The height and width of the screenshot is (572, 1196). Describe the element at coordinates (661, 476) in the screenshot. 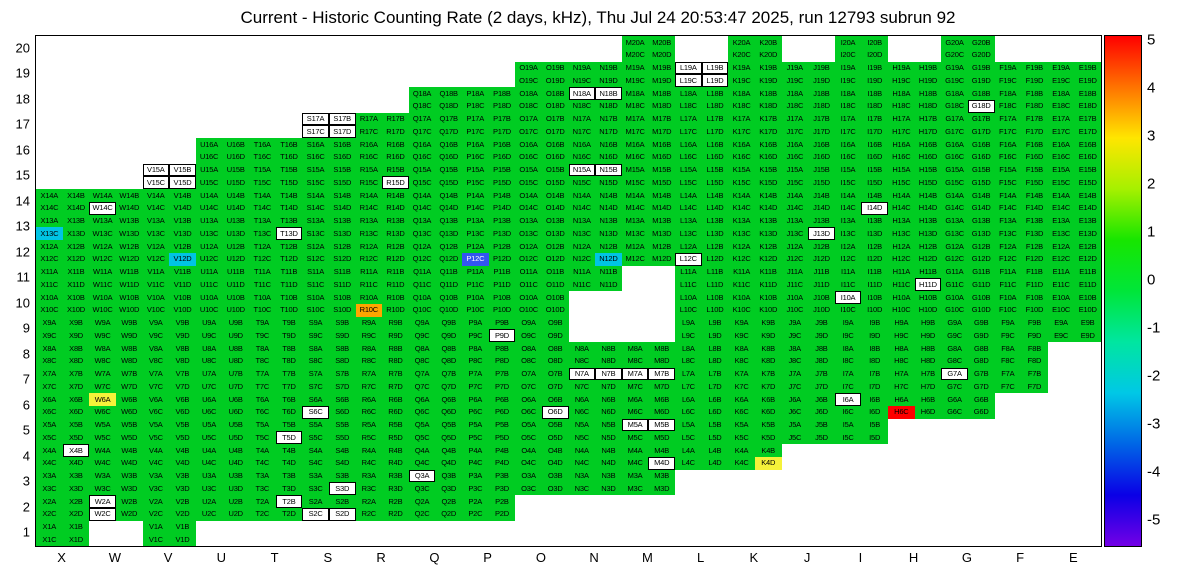

I see `channel-cell: M3B` at that location.